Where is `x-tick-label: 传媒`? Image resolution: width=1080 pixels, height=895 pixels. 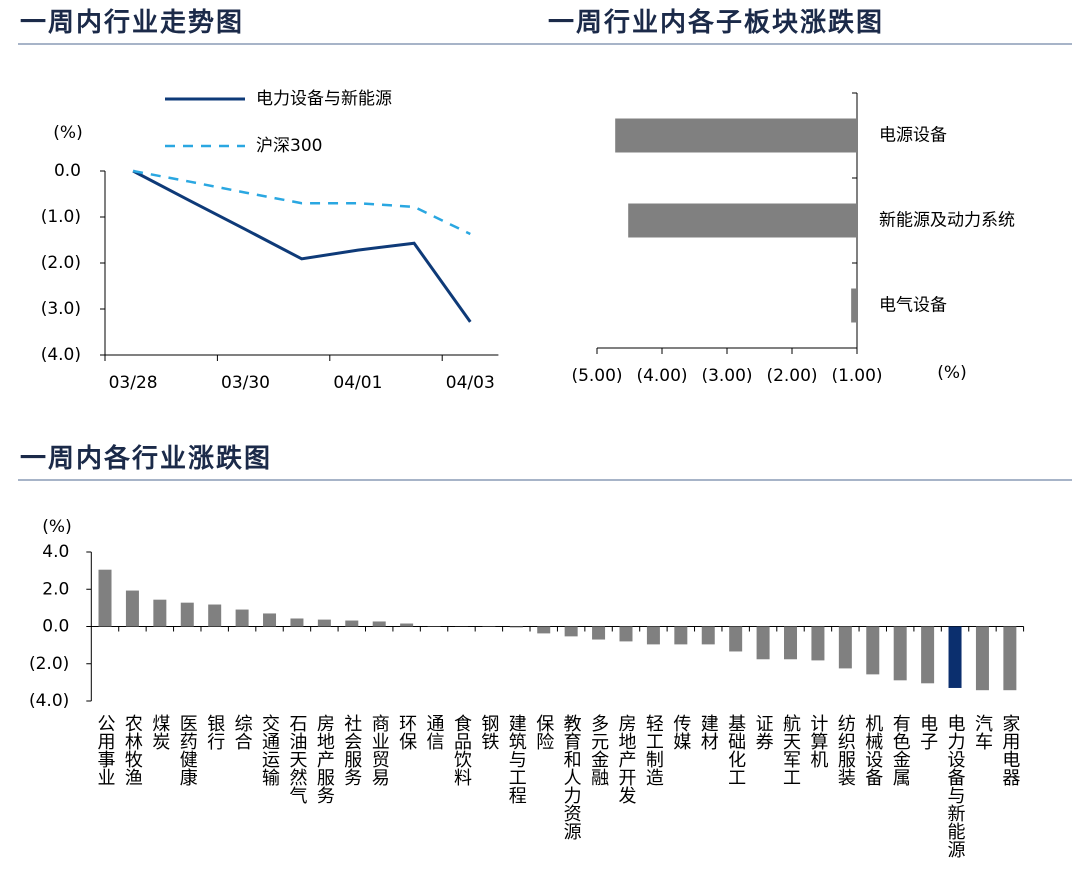
x-tick-label: 传媒 is located at coordinates (680, 732).